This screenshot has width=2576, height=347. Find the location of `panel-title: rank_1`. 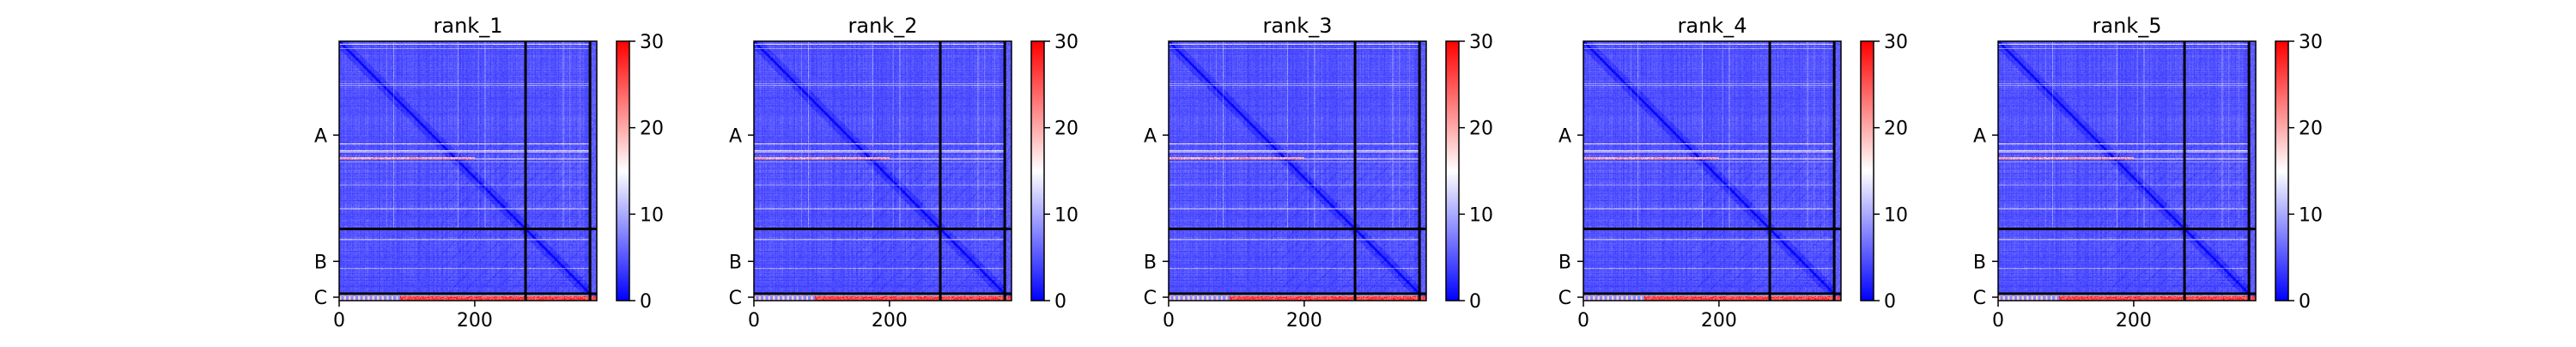

panel-title: rank_1 is located at coordinates (468, 26).